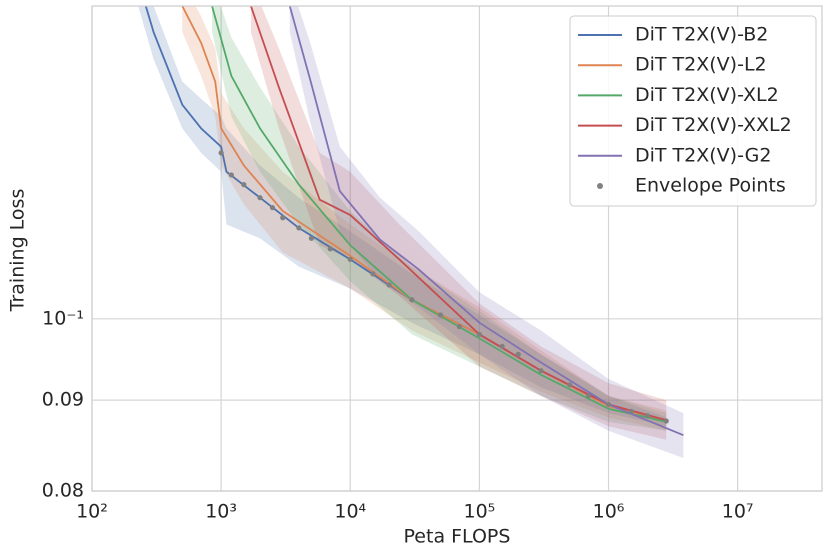 Image resolution: width=830 pixels, height=556 pixels. Describe the element at coordinates (701, 65) in the screenshot. I see `legend-label: DiT T2X(V)-L2` at that location.